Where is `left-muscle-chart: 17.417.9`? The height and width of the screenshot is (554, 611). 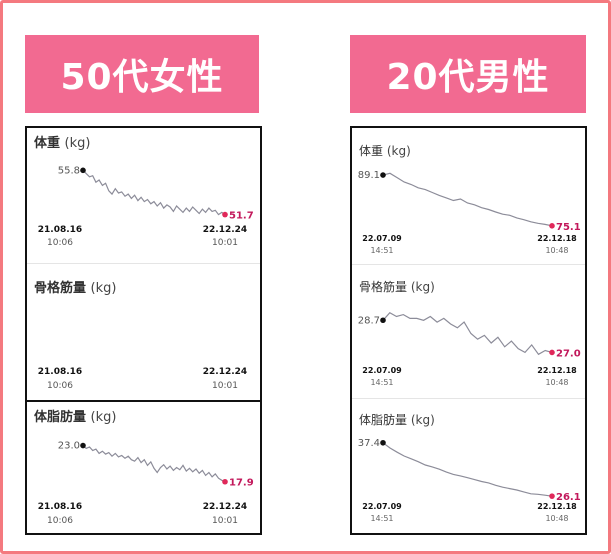
left-muscle-chart: 17.417.9 is located at coordinates (143, 332).